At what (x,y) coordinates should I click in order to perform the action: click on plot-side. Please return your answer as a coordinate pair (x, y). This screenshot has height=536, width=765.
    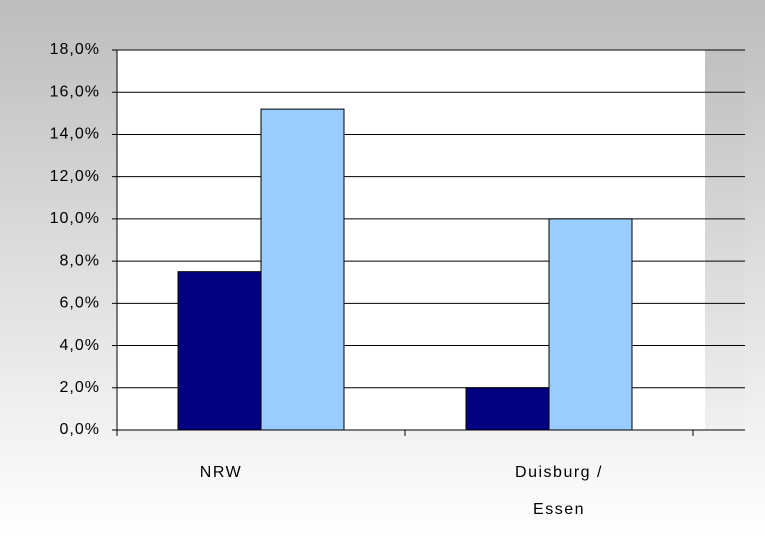
    Looking at the image, I should click on (725, 240).